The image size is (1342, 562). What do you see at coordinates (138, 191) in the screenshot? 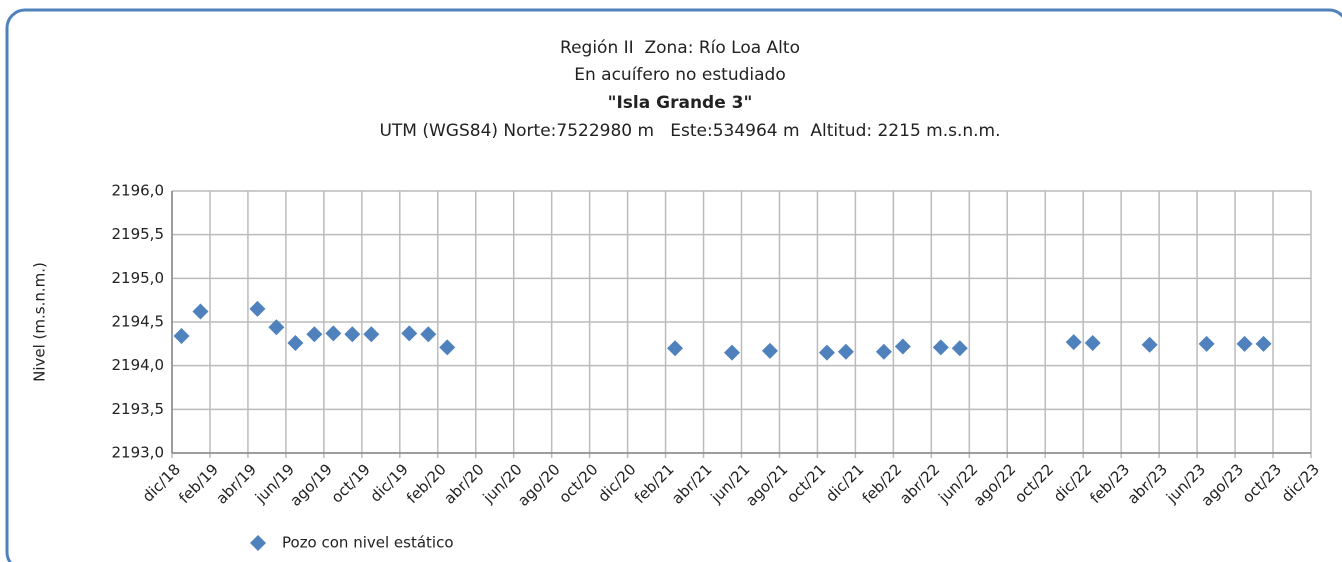
I see `y-tick-label: 2196,0` at bounding box center [138, 191].